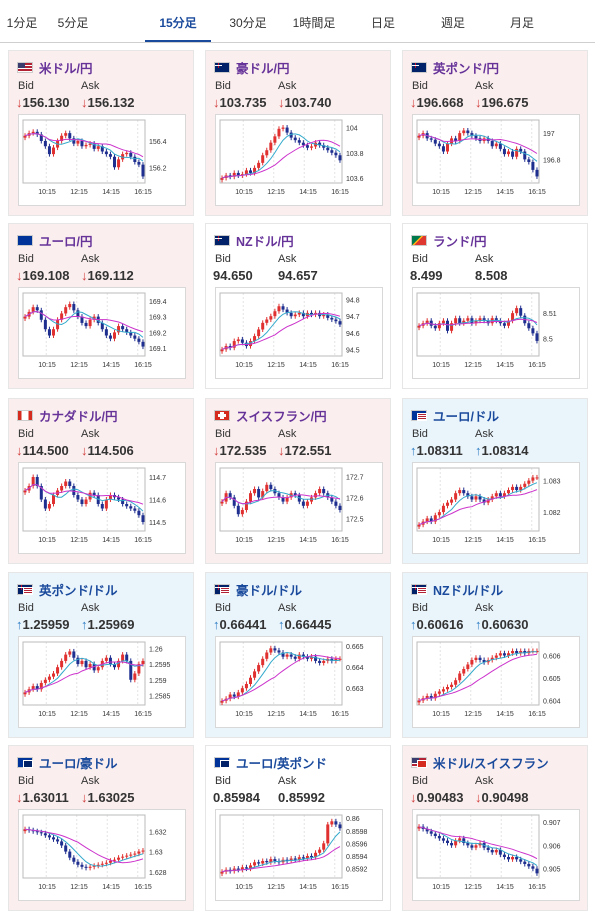  I want to click on pair-name-link: カナダドル/円, so click(78, 416).